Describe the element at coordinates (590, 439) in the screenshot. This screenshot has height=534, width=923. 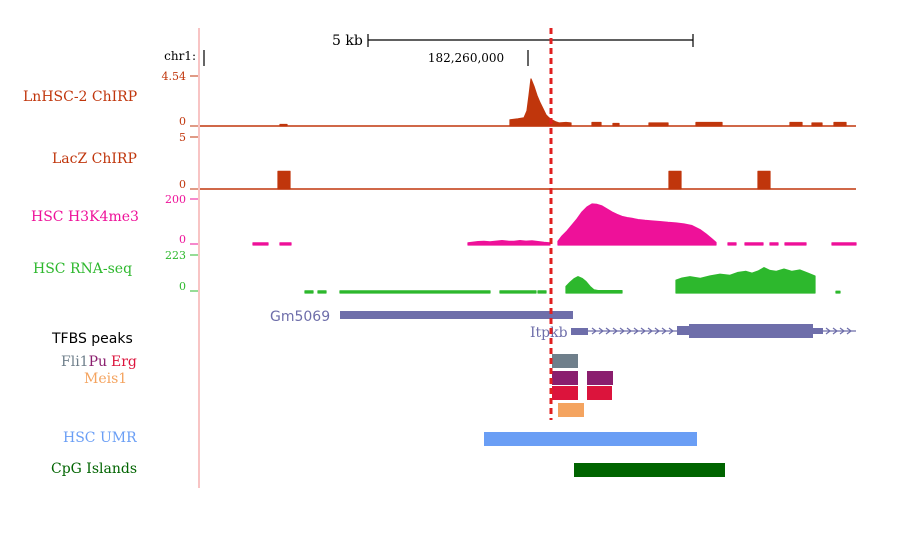
I see `umr-region` at that location.